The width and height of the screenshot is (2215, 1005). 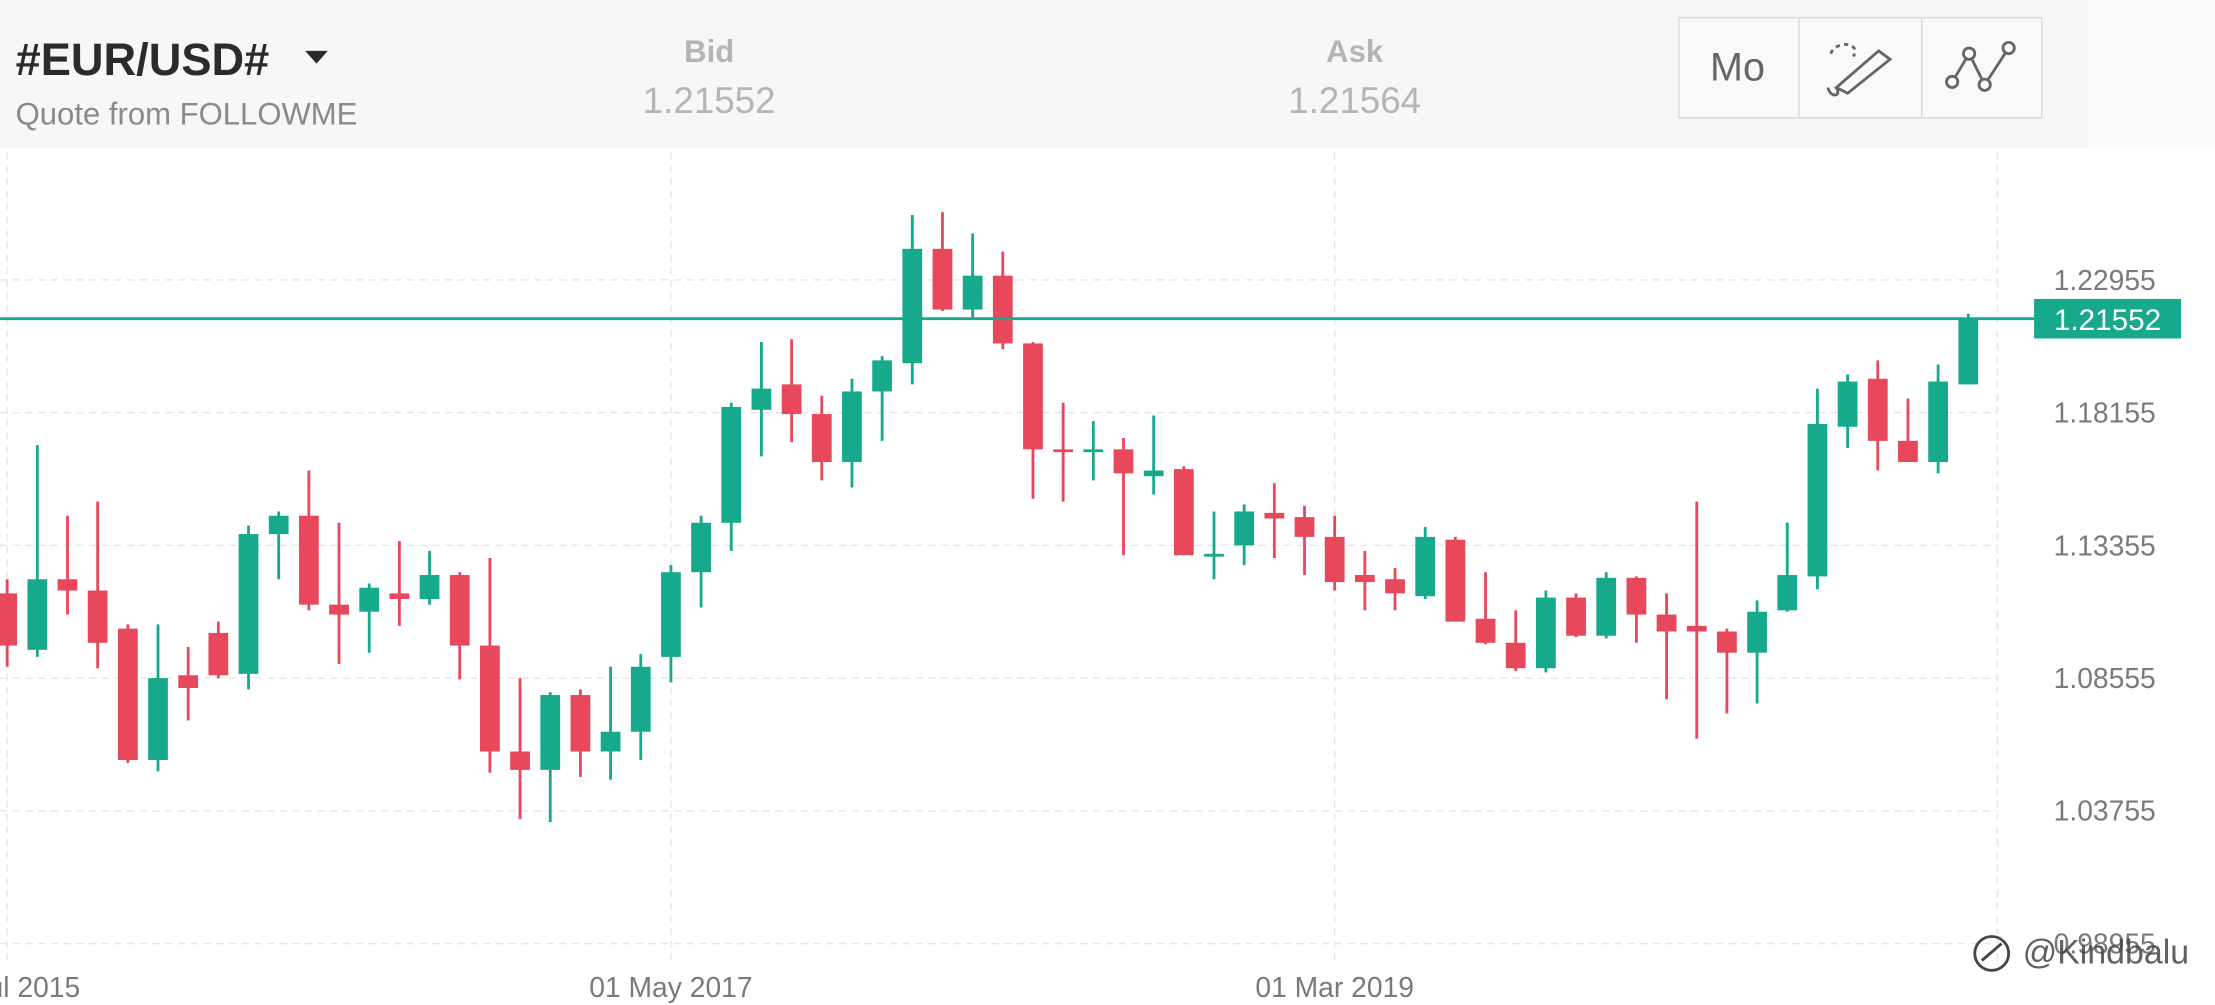 What do you see at coordinates (40, 987) in the screenshot?
I see `x-tick-label: 01 Jul 2015` at bounding box center [40, 987].